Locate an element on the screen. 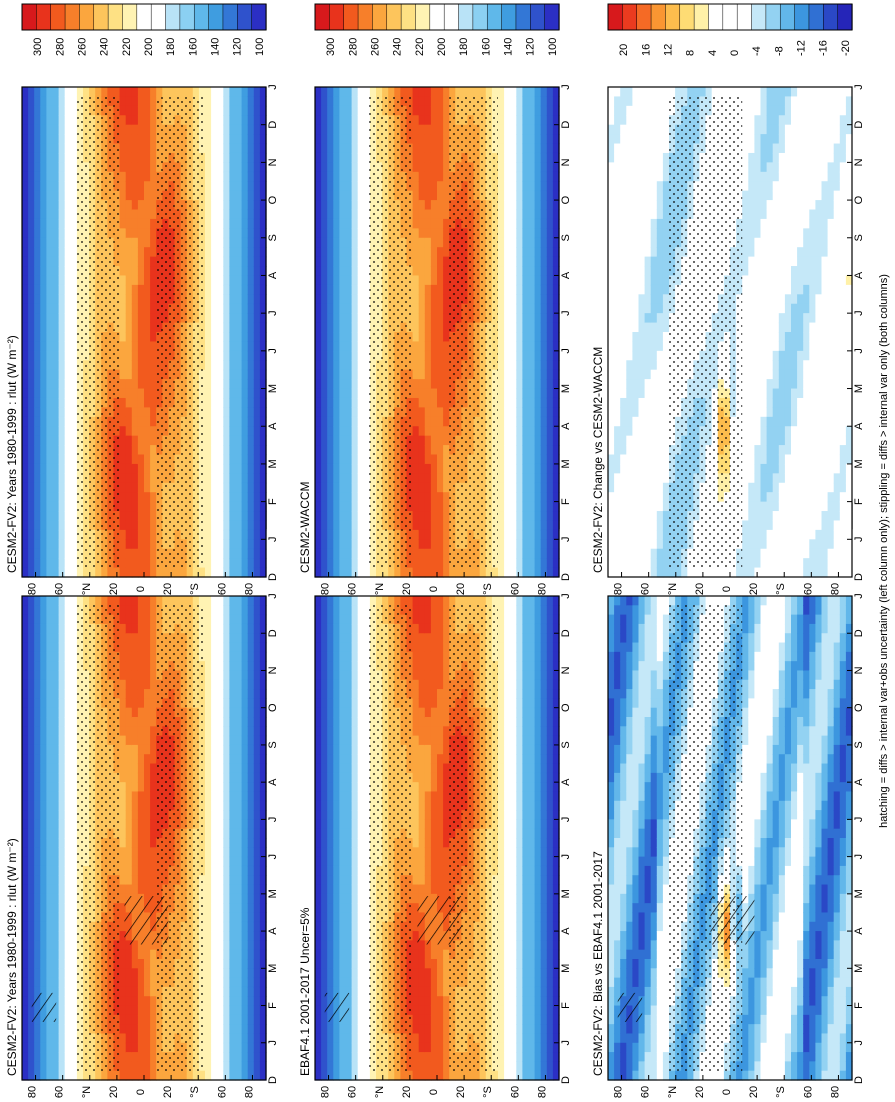 Image resolution: width=895 pixels, height=1102 pixels. month-tick-label: F is located at coordinates (273, 501).